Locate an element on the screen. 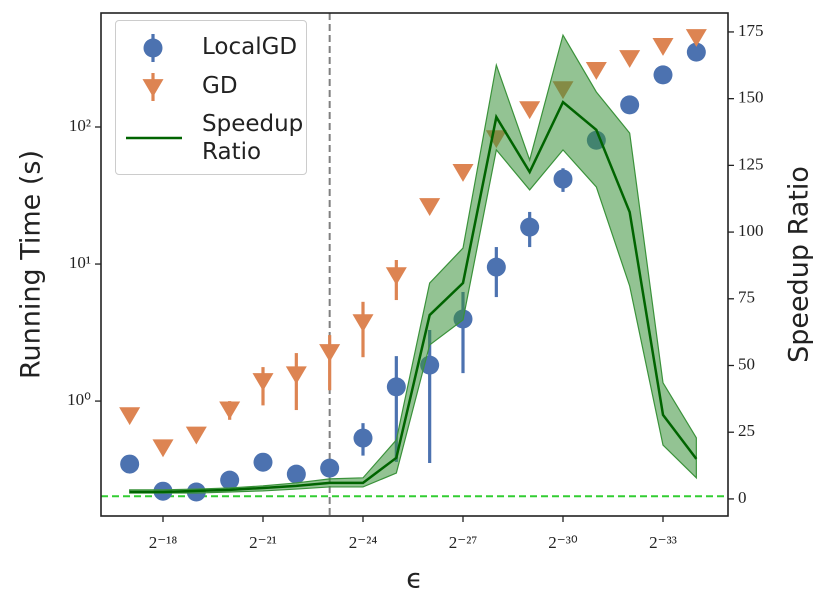 This screenshot has width=830, height=612. legend: LocalGD GD Speedup Ratio is located at coordinates (211, 97).